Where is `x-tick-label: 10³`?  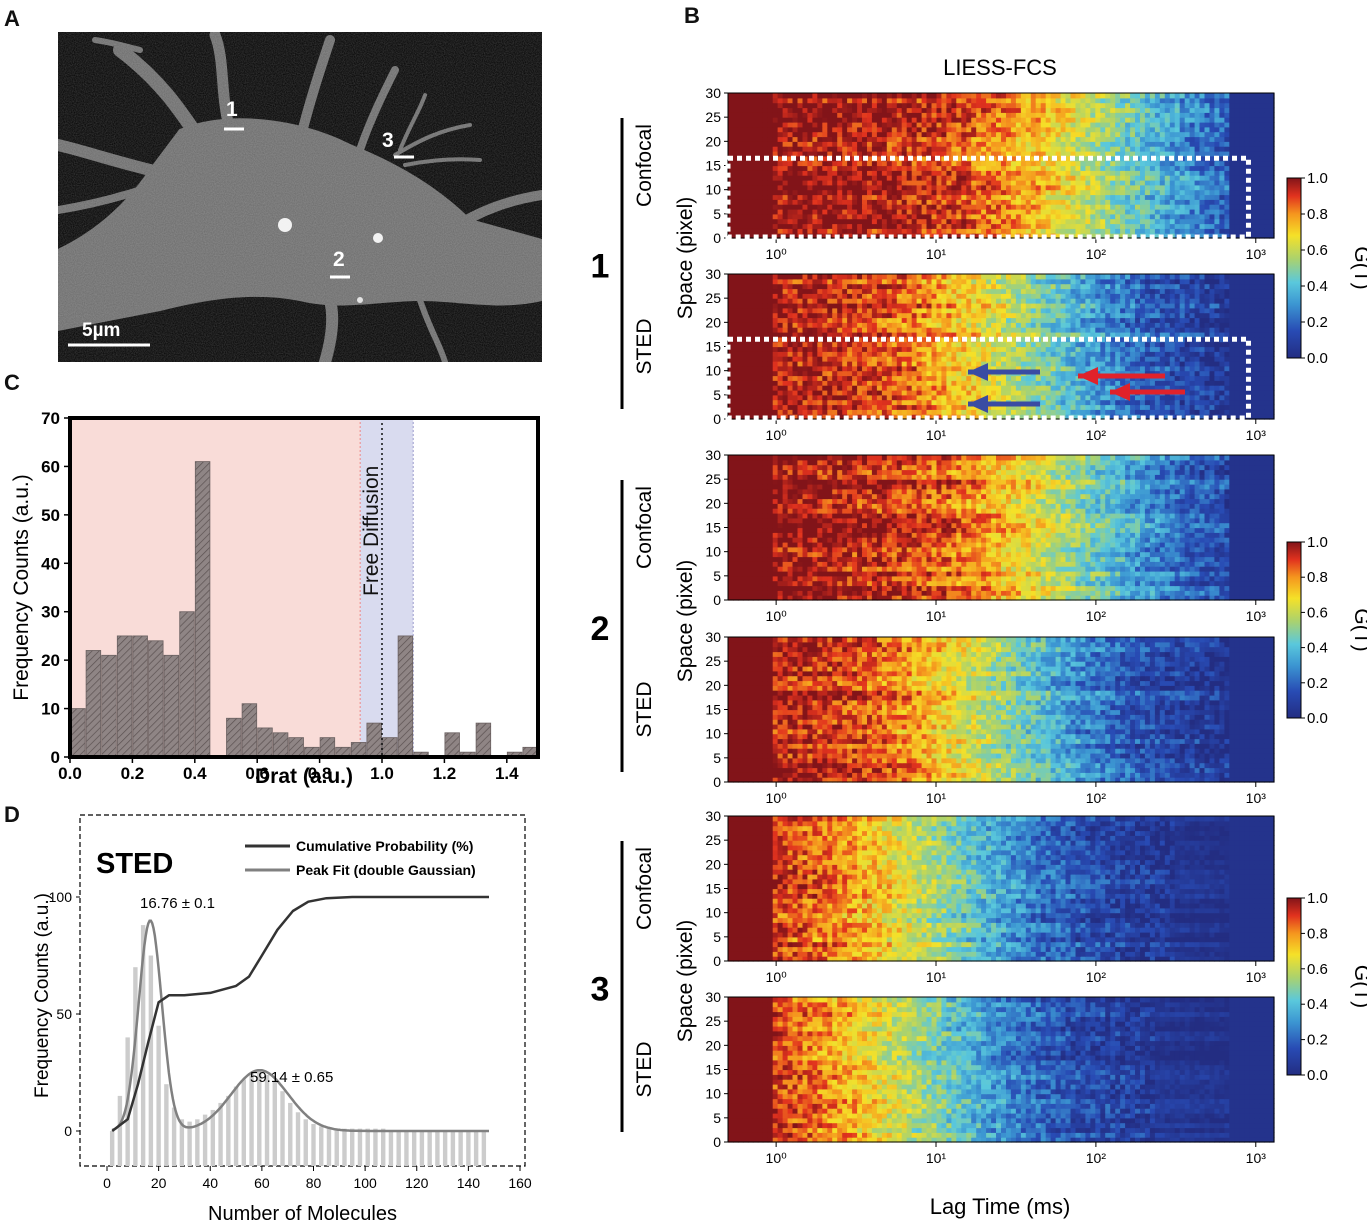
x-tick-label: 10³ is located at coordinates (1256, 254).